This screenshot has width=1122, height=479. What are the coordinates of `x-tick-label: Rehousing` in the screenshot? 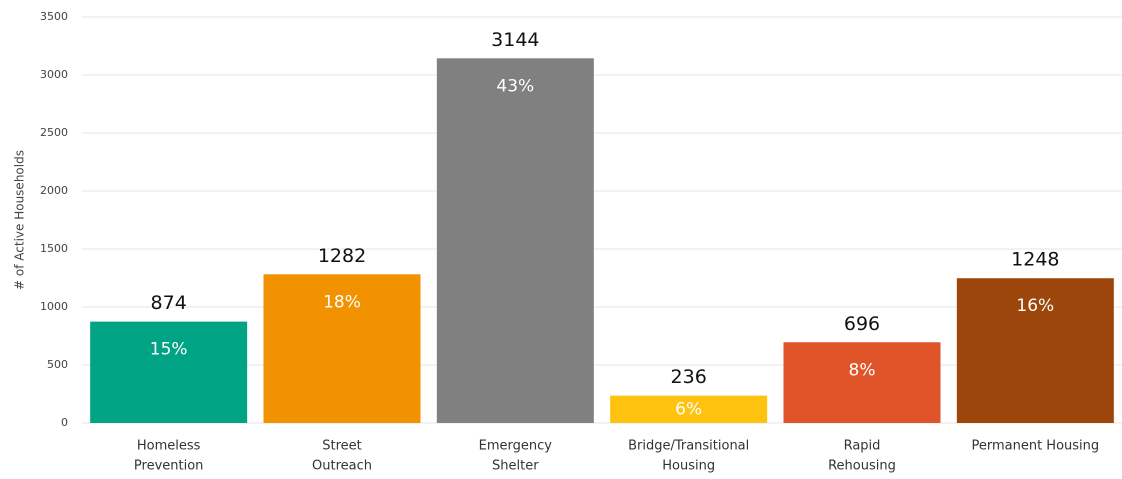 It's located at (862, 466).